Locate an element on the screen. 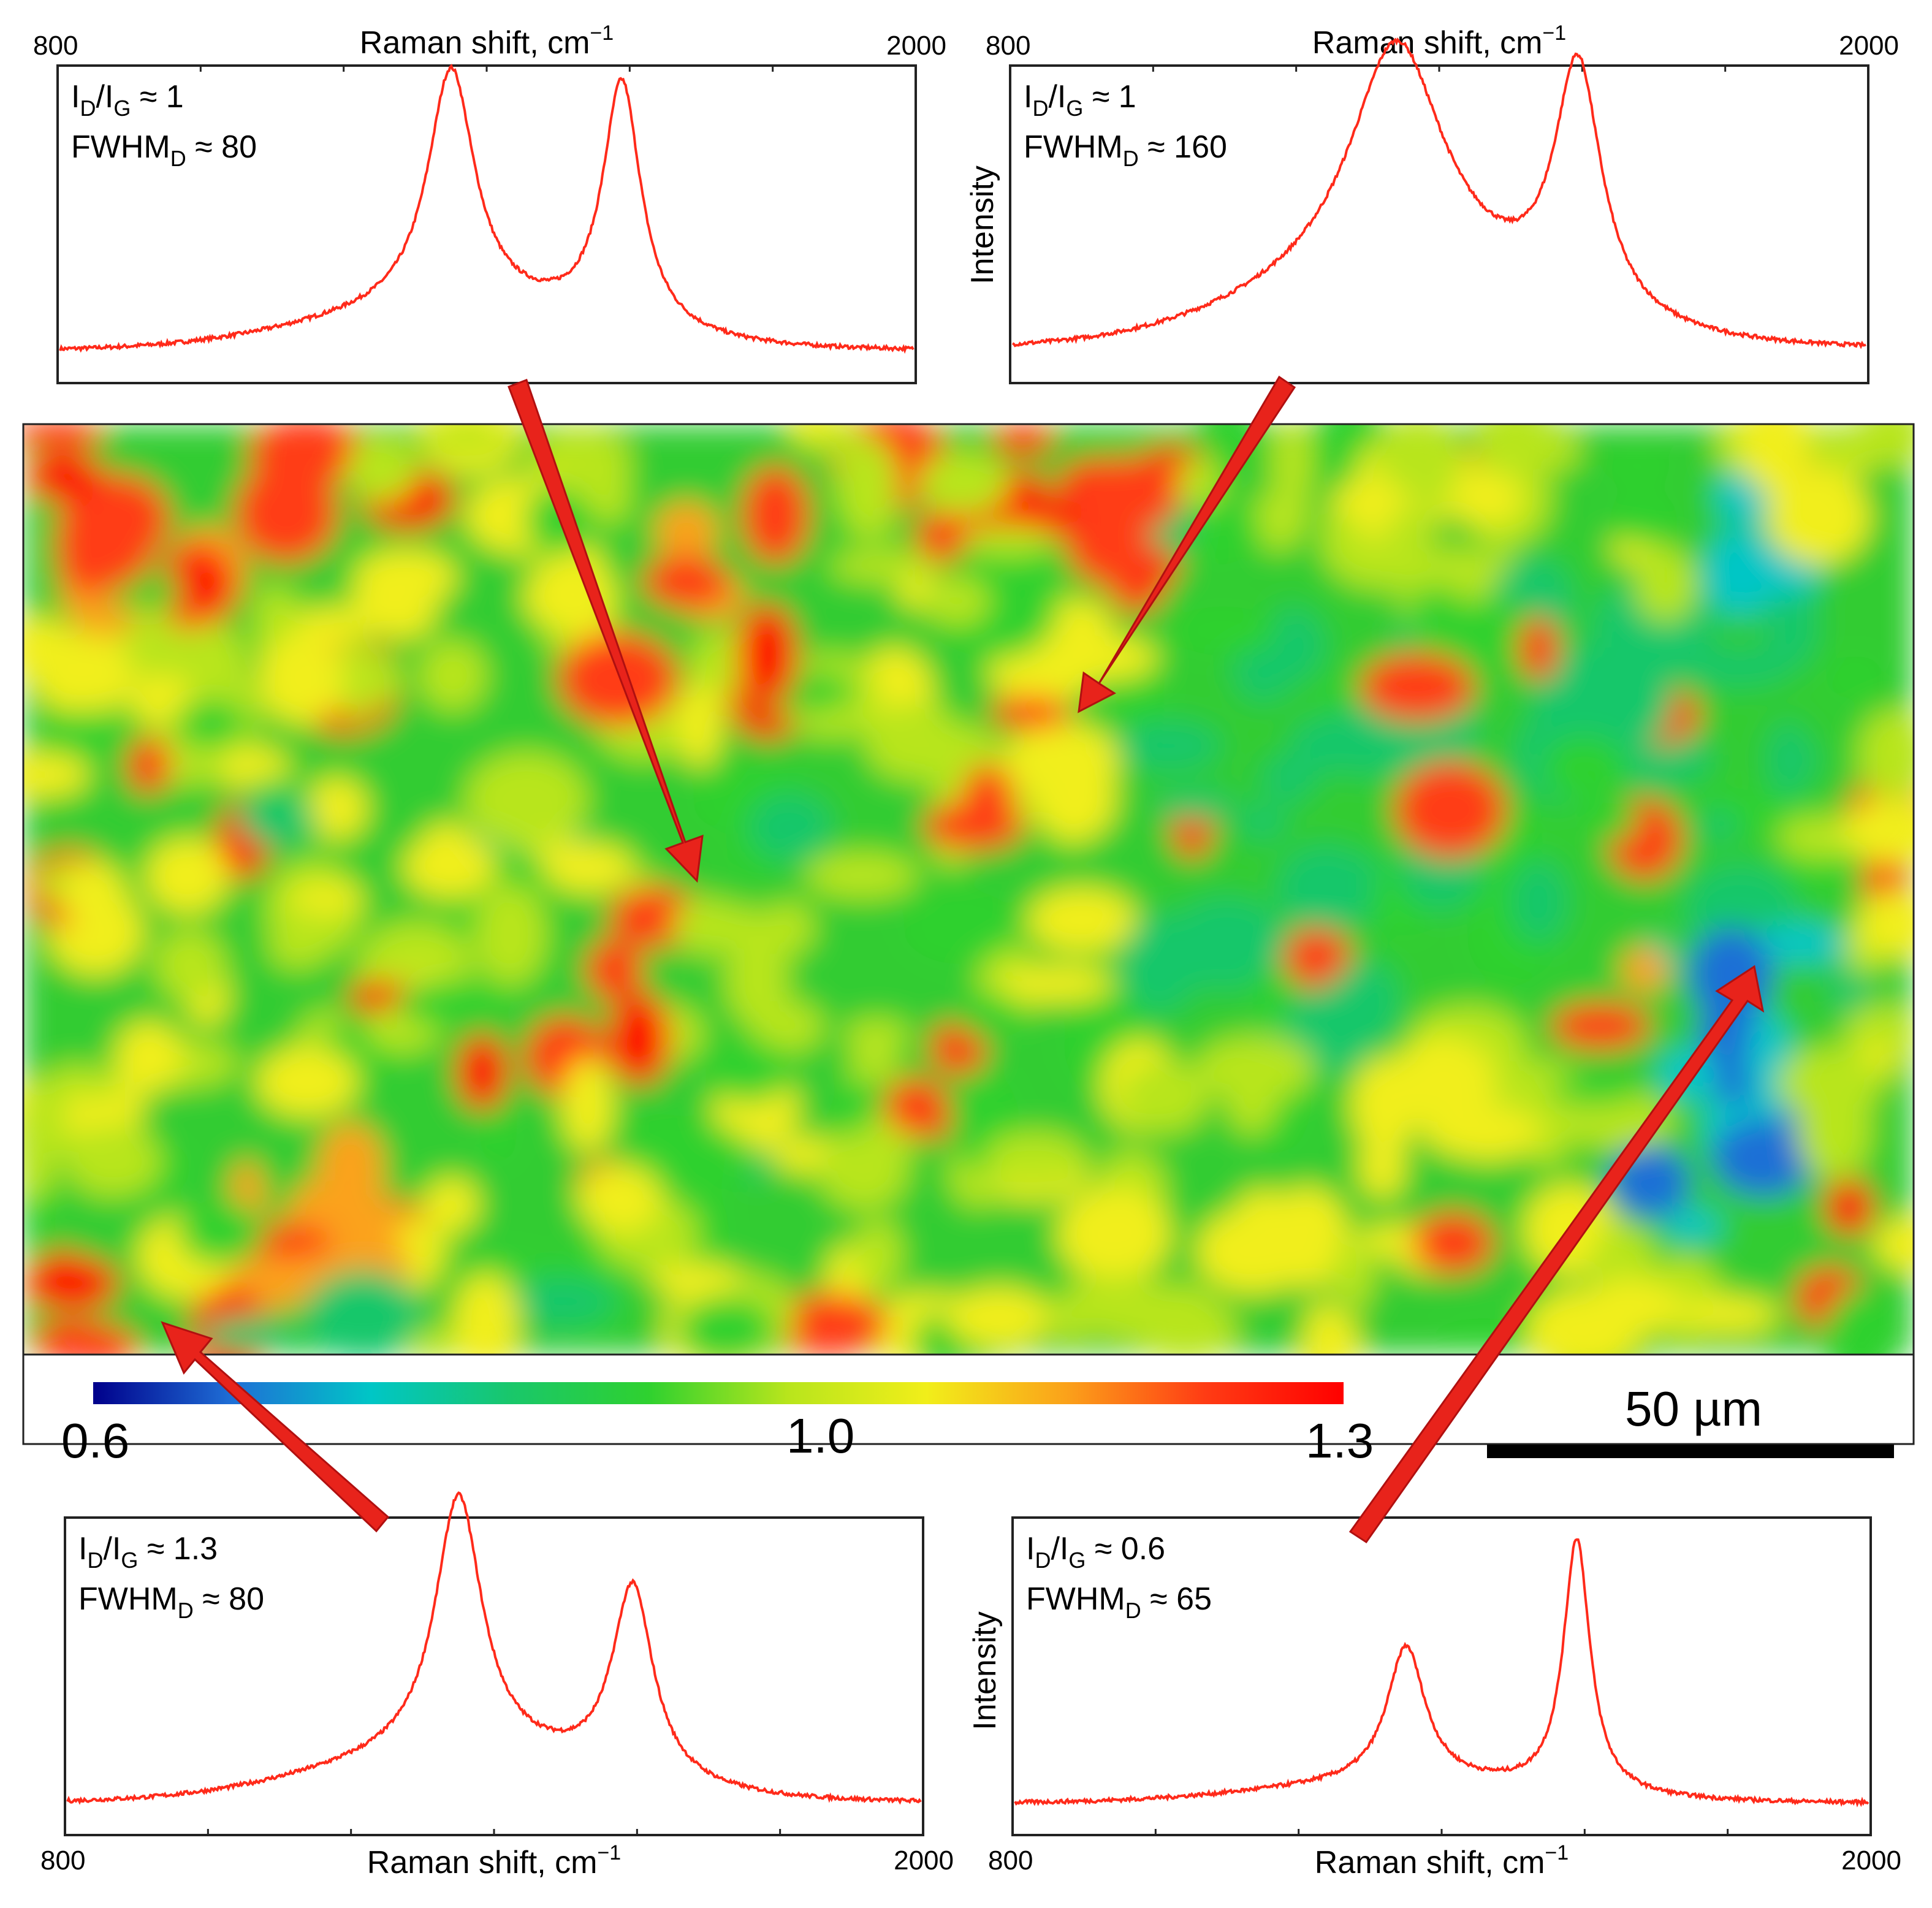 The width and height of the screenshot is (1932, 1908). ratio-annotation: ID/IG ≈ 1.3 is located at coordinates (148, 1552).